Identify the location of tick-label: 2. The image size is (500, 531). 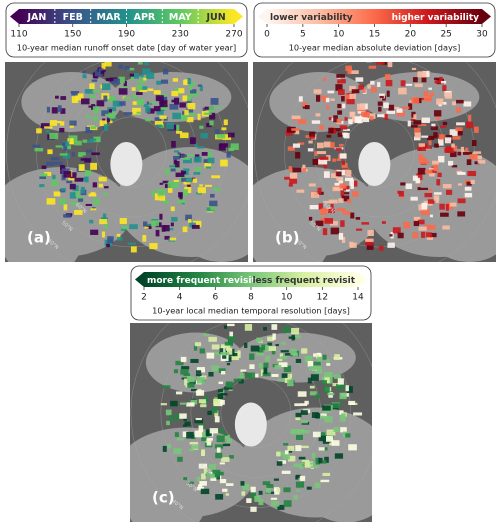
(144, 298).